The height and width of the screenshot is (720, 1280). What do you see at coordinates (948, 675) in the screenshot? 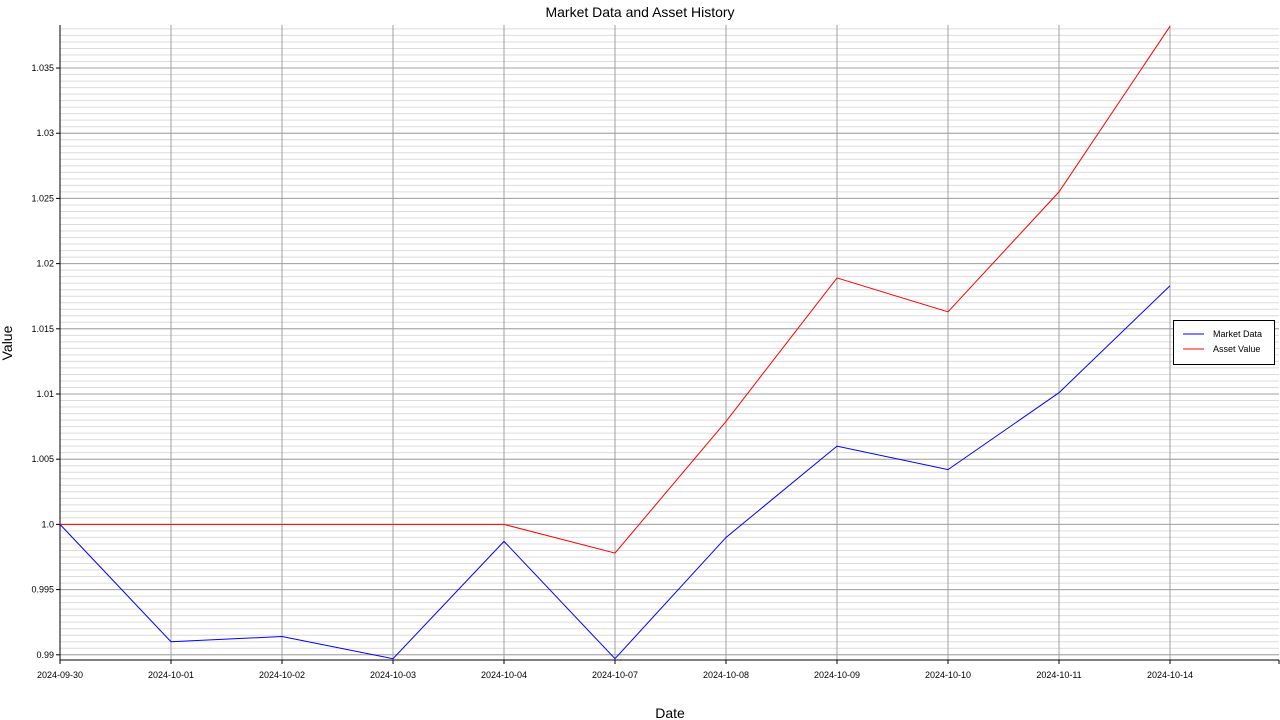
I see `x-tick-label: 2024-10-10` at bounding box center [948, 675].